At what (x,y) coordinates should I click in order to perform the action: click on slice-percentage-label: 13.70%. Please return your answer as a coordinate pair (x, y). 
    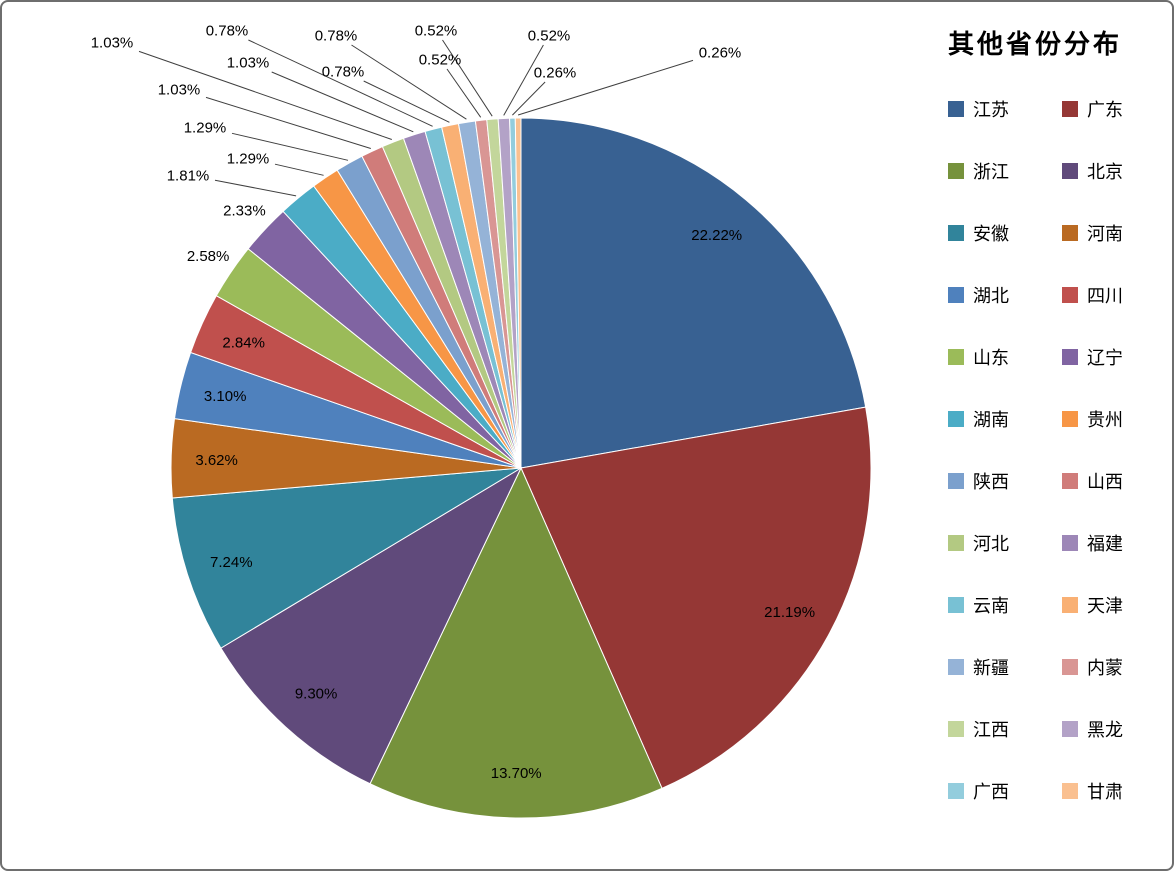
    Looking at the image, I should click on (516, 773).